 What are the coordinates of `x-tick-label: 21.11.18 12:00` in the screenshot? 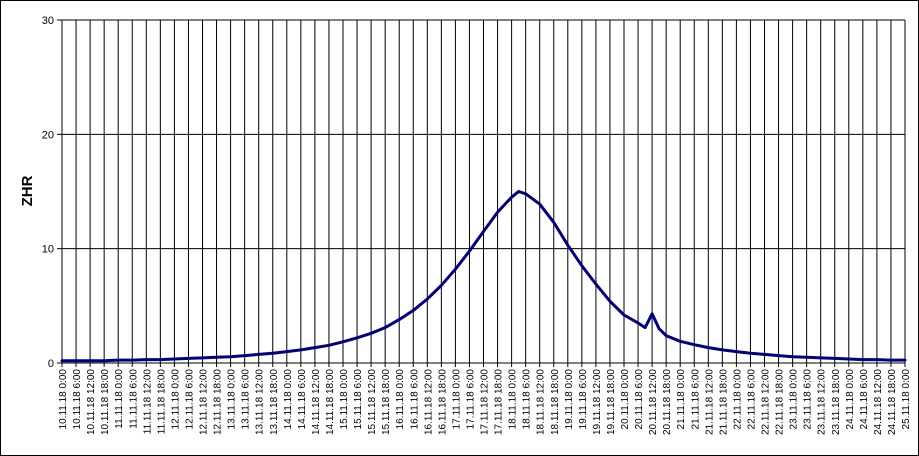 It's located at (709, 402).